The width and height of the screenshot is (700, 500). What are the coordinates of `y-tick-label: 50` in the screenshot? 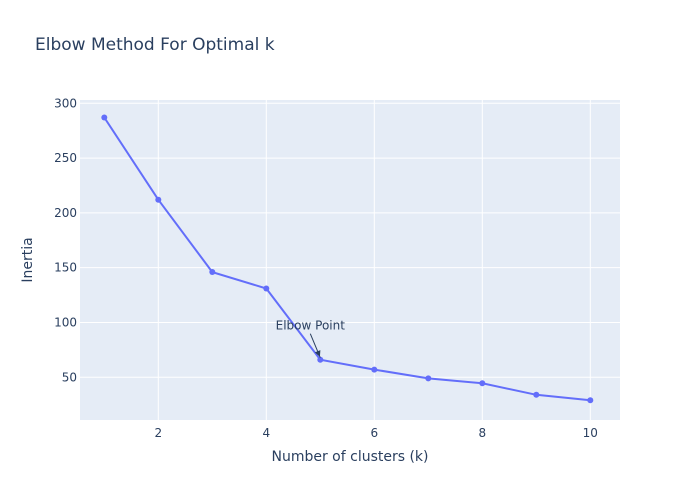 It's located at (69, 377).